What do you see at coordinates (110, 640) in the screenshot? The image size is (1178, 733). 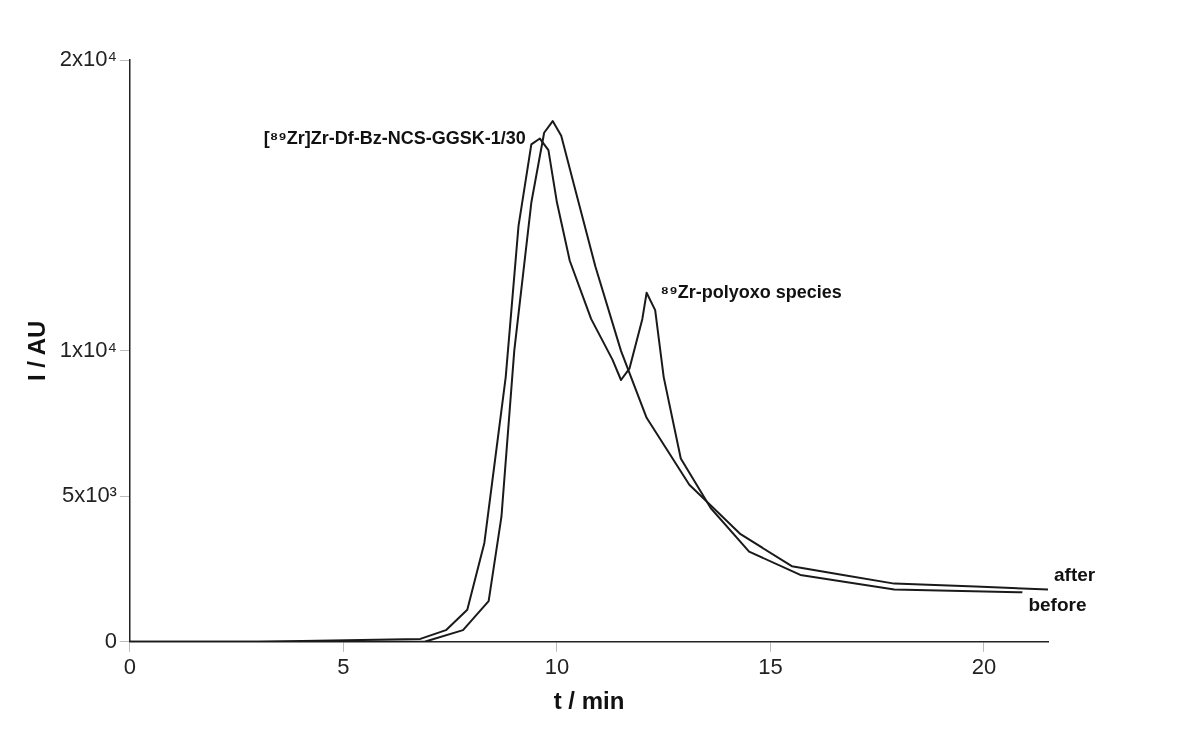 I see `y-tick-label: 0` at bounding box center [110, 640].